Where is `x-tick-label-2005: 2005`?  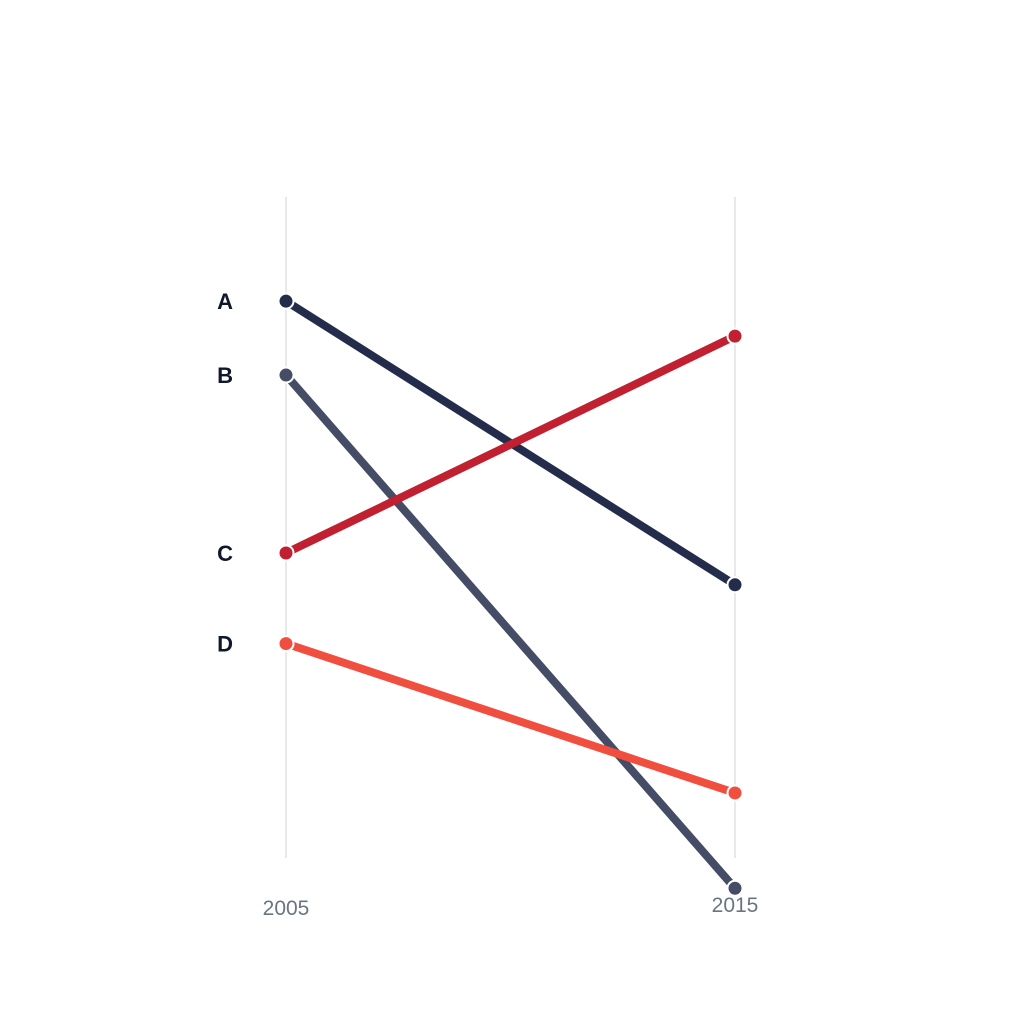 x-tick-label-2005: 2005 is located at coordinates (286, 908).